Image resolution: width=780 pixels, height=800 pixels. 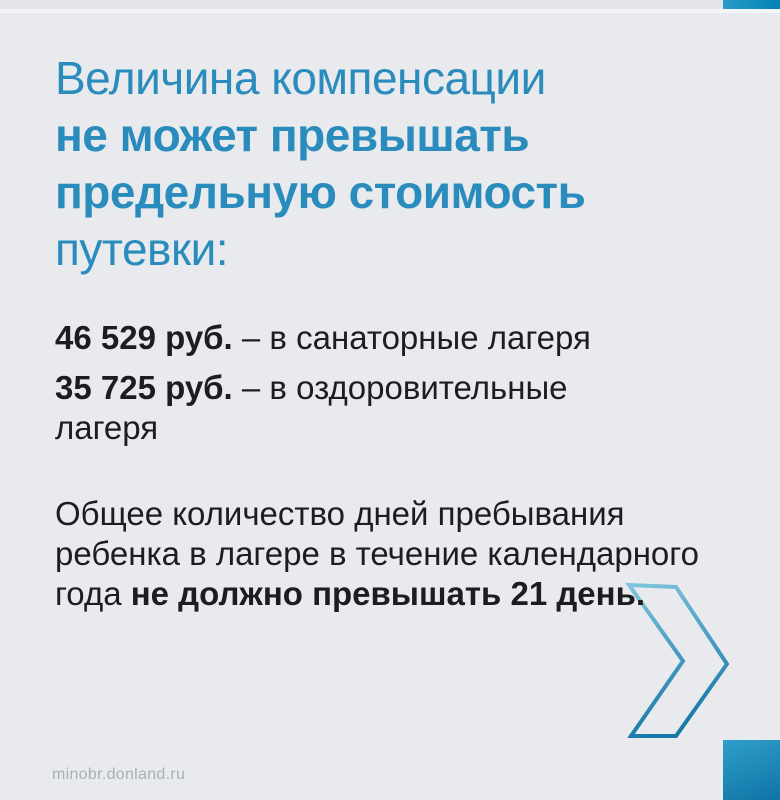 I want to click on title-line-3: предельную стоимость, so click(x=320, y=192).